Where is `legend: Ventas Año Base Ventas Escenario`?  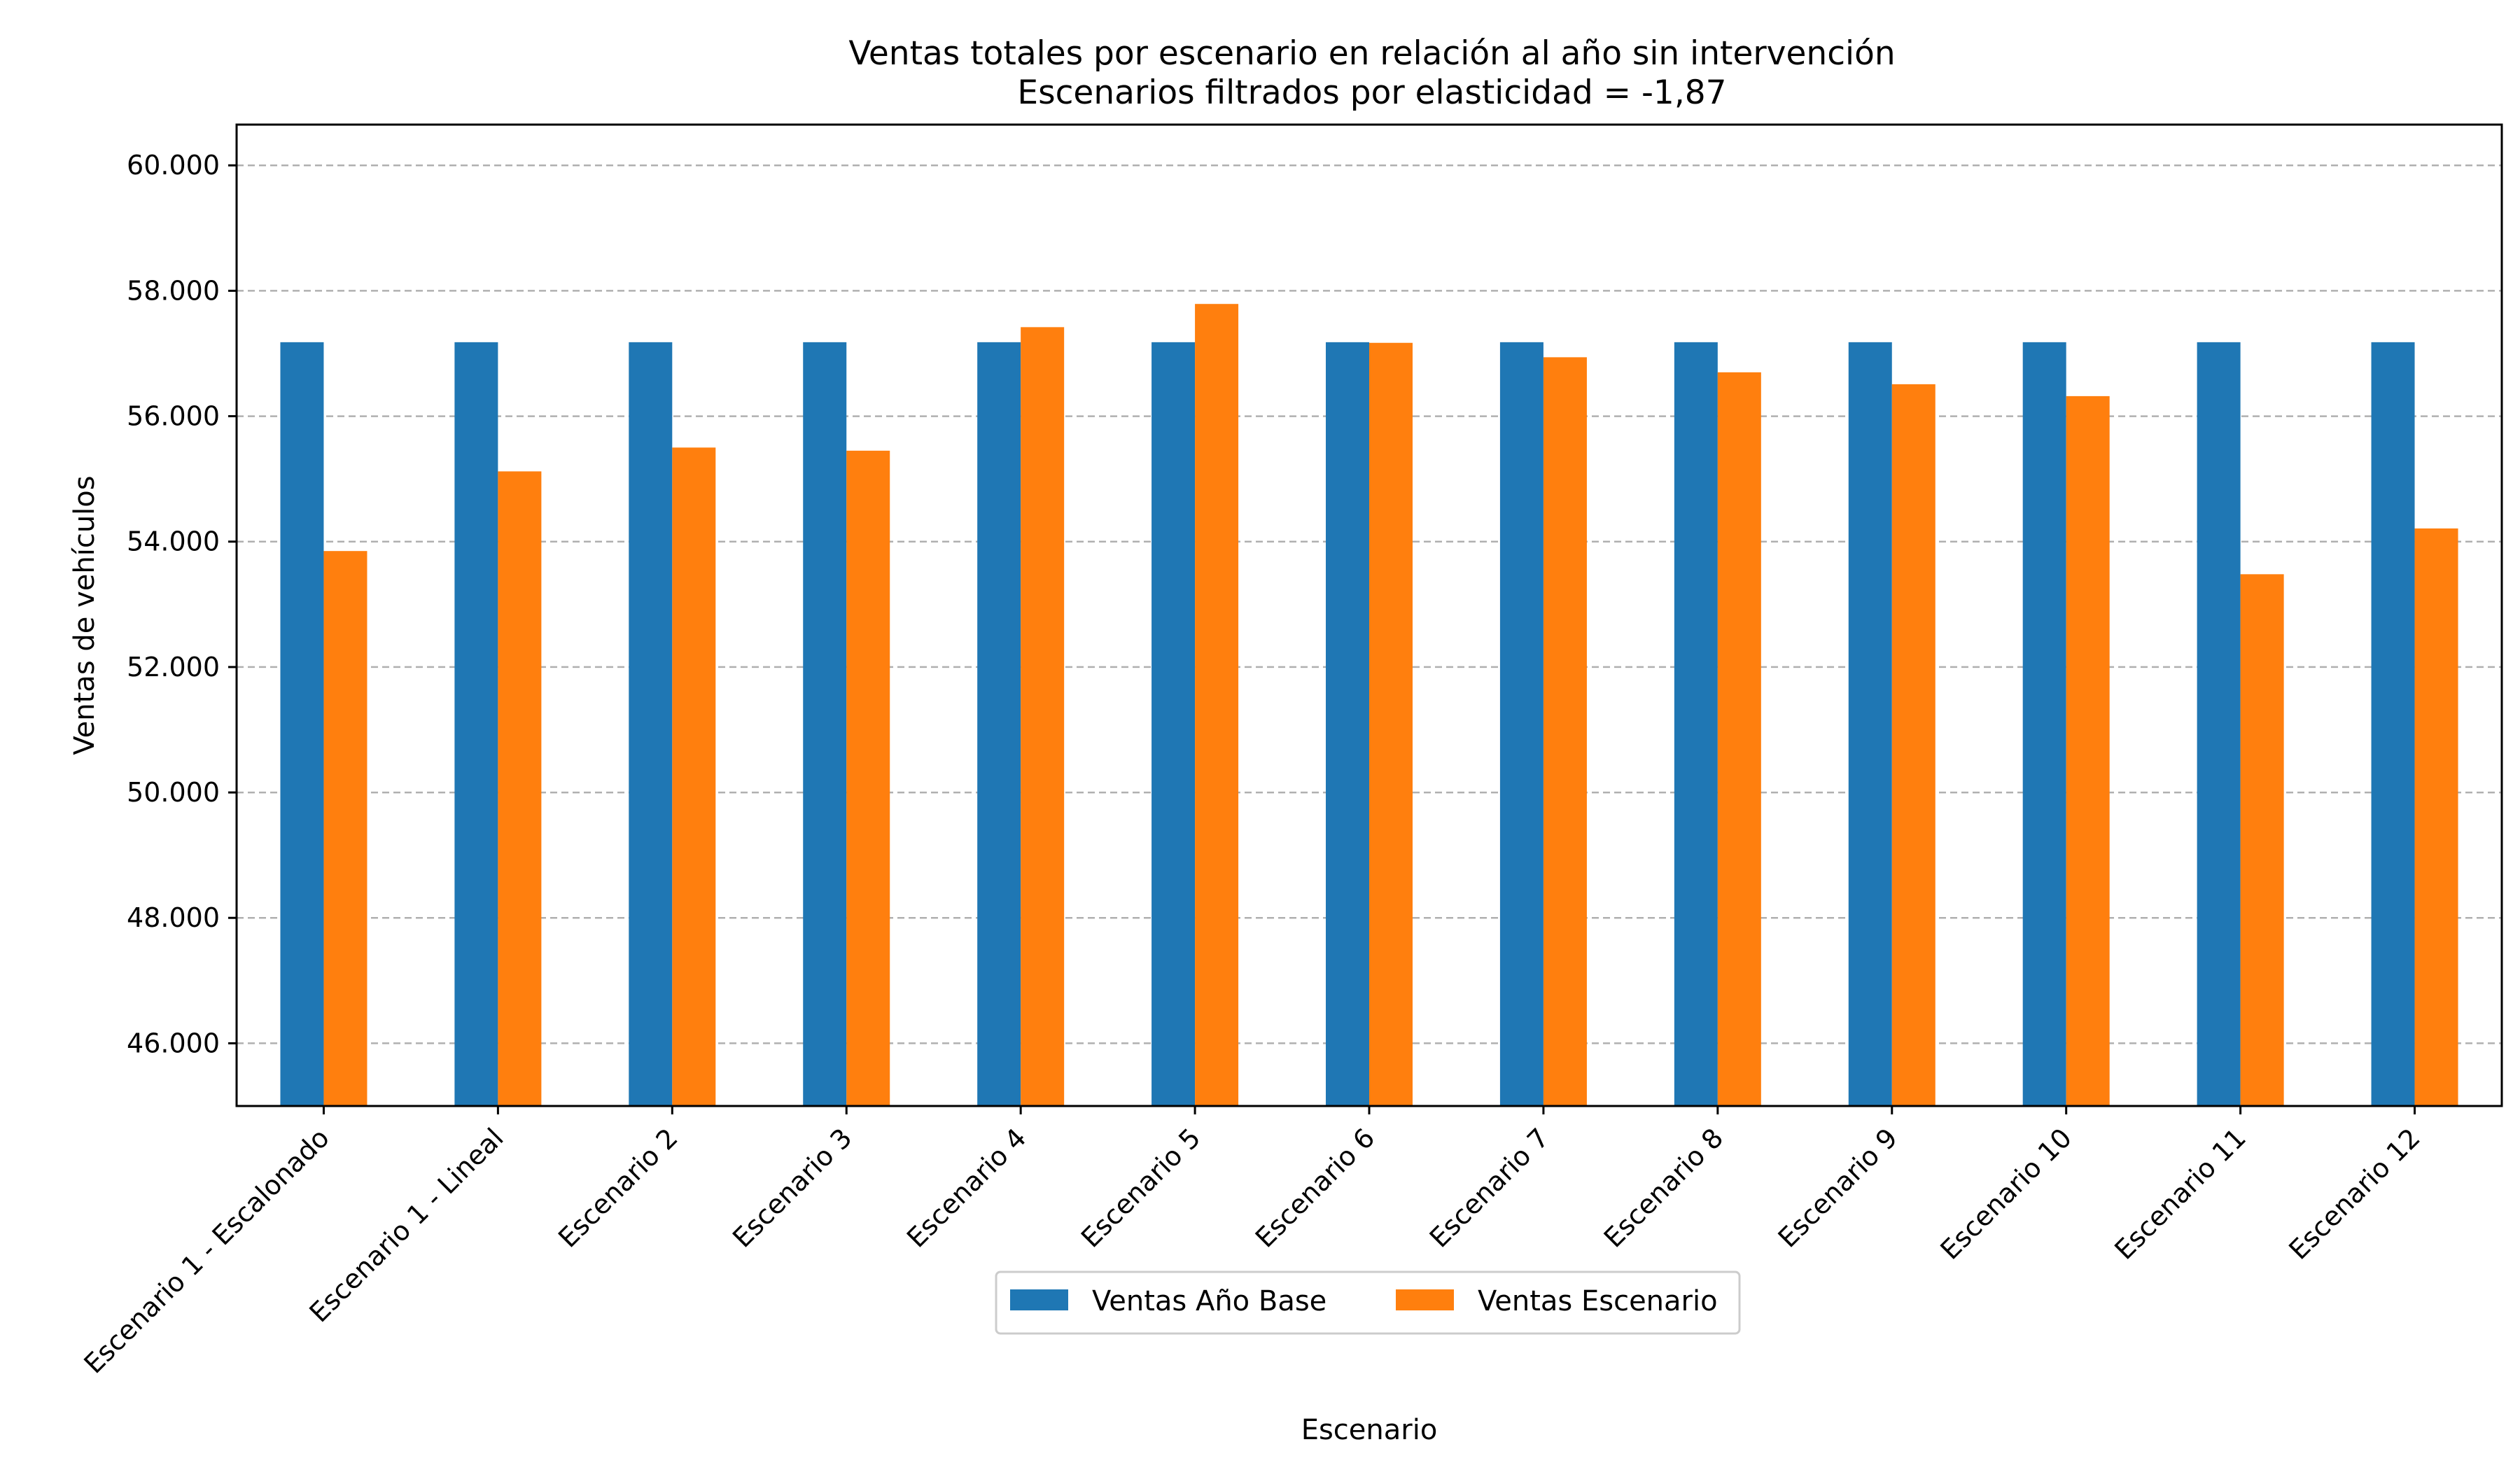
legend: Ventas Año Base Ventas Escenario is located at coordinates (1368, 1302).